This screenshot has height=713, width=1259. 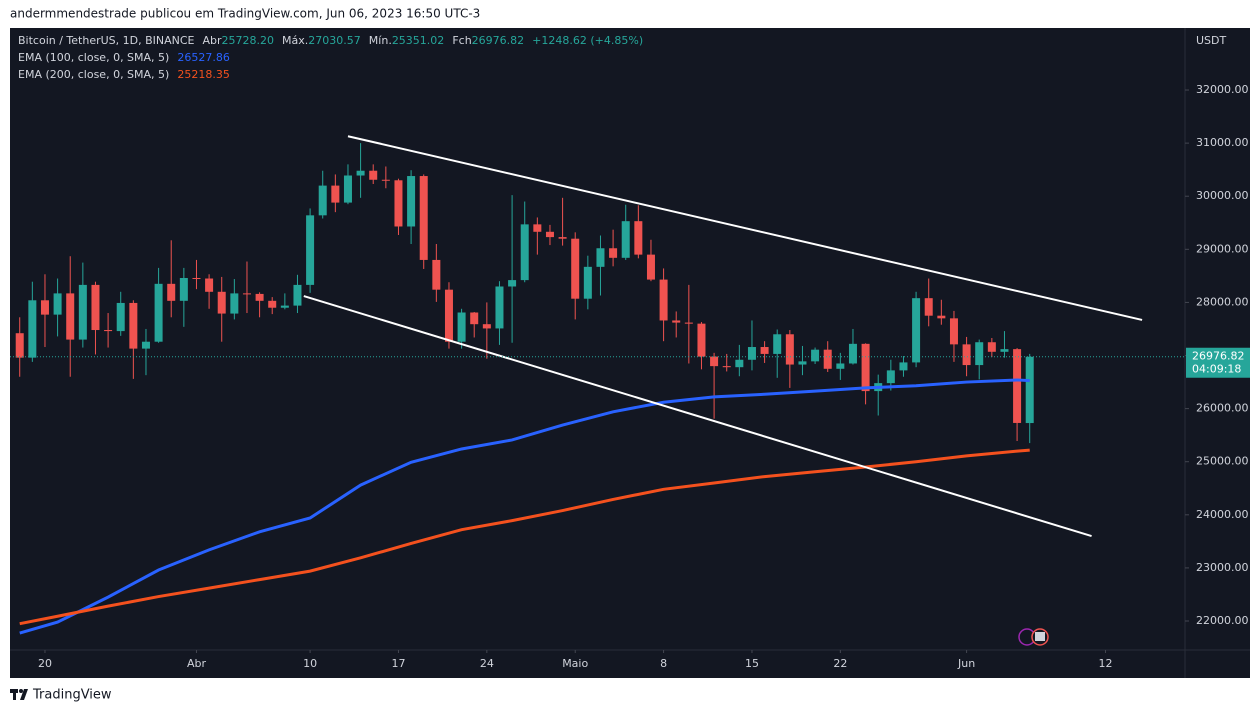 What do you see at coordinates (197, 663) in the screenshot?
I see `x-tick-label: Abr` at bounding box center [197, 663].